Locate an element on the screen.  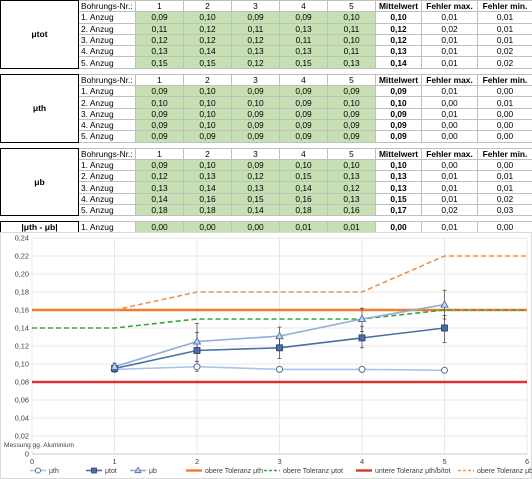
mean-cell: 0,14 is located at coordinates (398, 62).